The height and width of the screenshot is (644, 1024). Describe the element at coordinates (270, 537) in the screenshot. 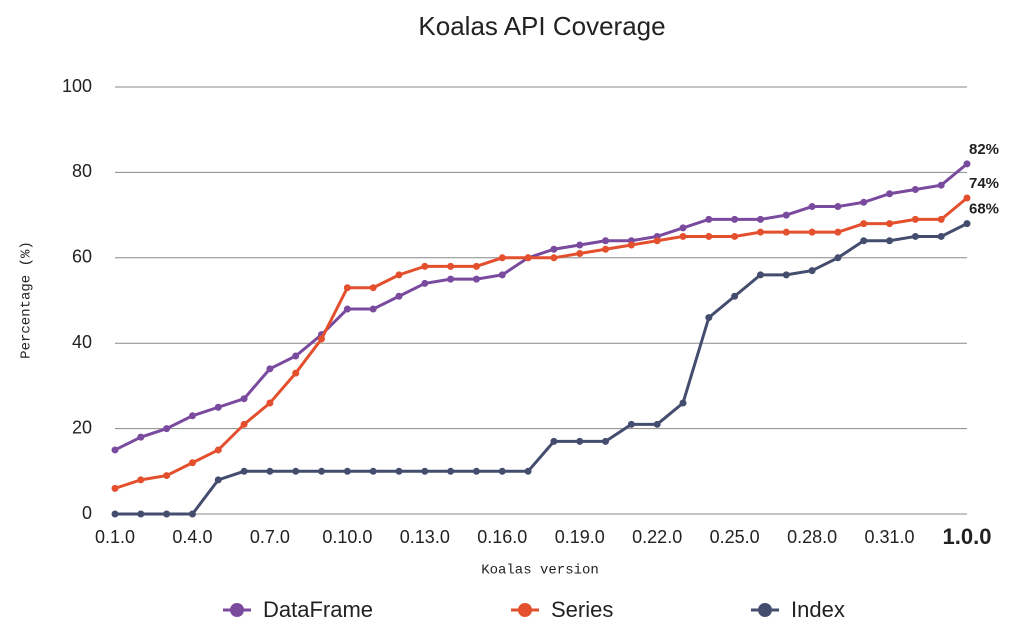

I see `x-tick-label: 0.7.0` at that location.